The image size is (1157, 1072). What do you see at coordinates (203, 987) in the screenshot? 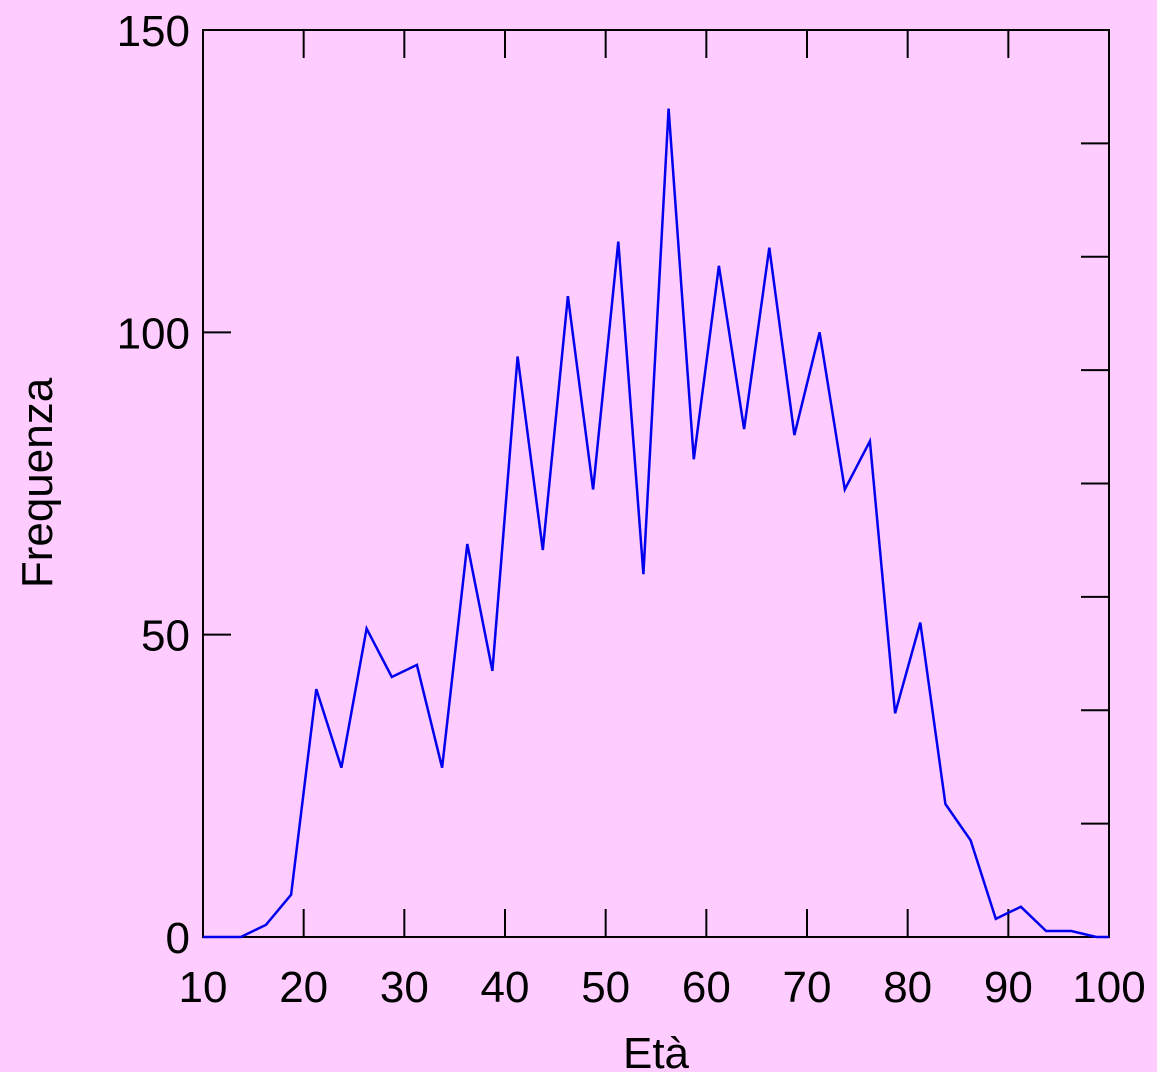
I see `x-tick-label: 10` at bounding box center [203, 987].